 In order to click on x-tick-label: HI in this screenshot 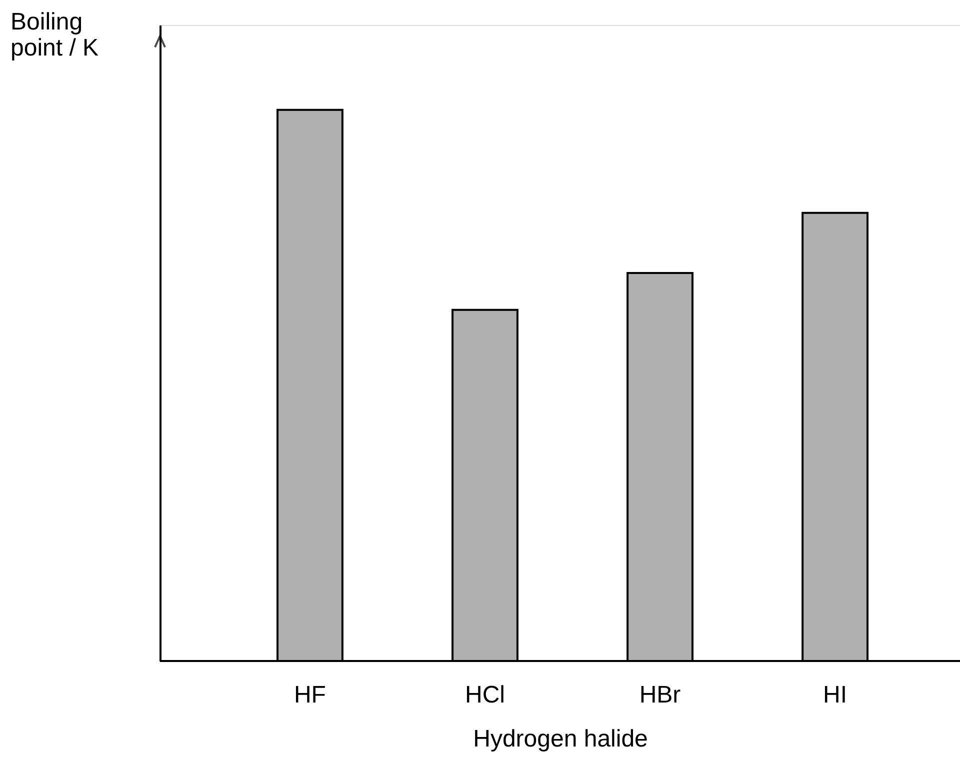, I will do `click(835, 695)`.